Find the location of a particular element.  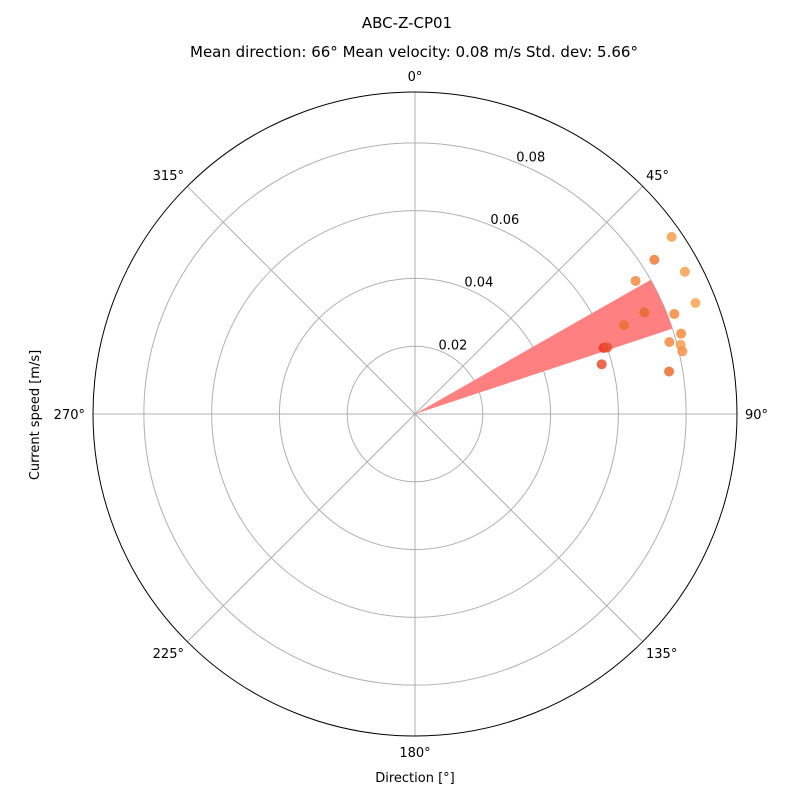

r-tick-label: 0.08 is located at coordinates (530, 157).